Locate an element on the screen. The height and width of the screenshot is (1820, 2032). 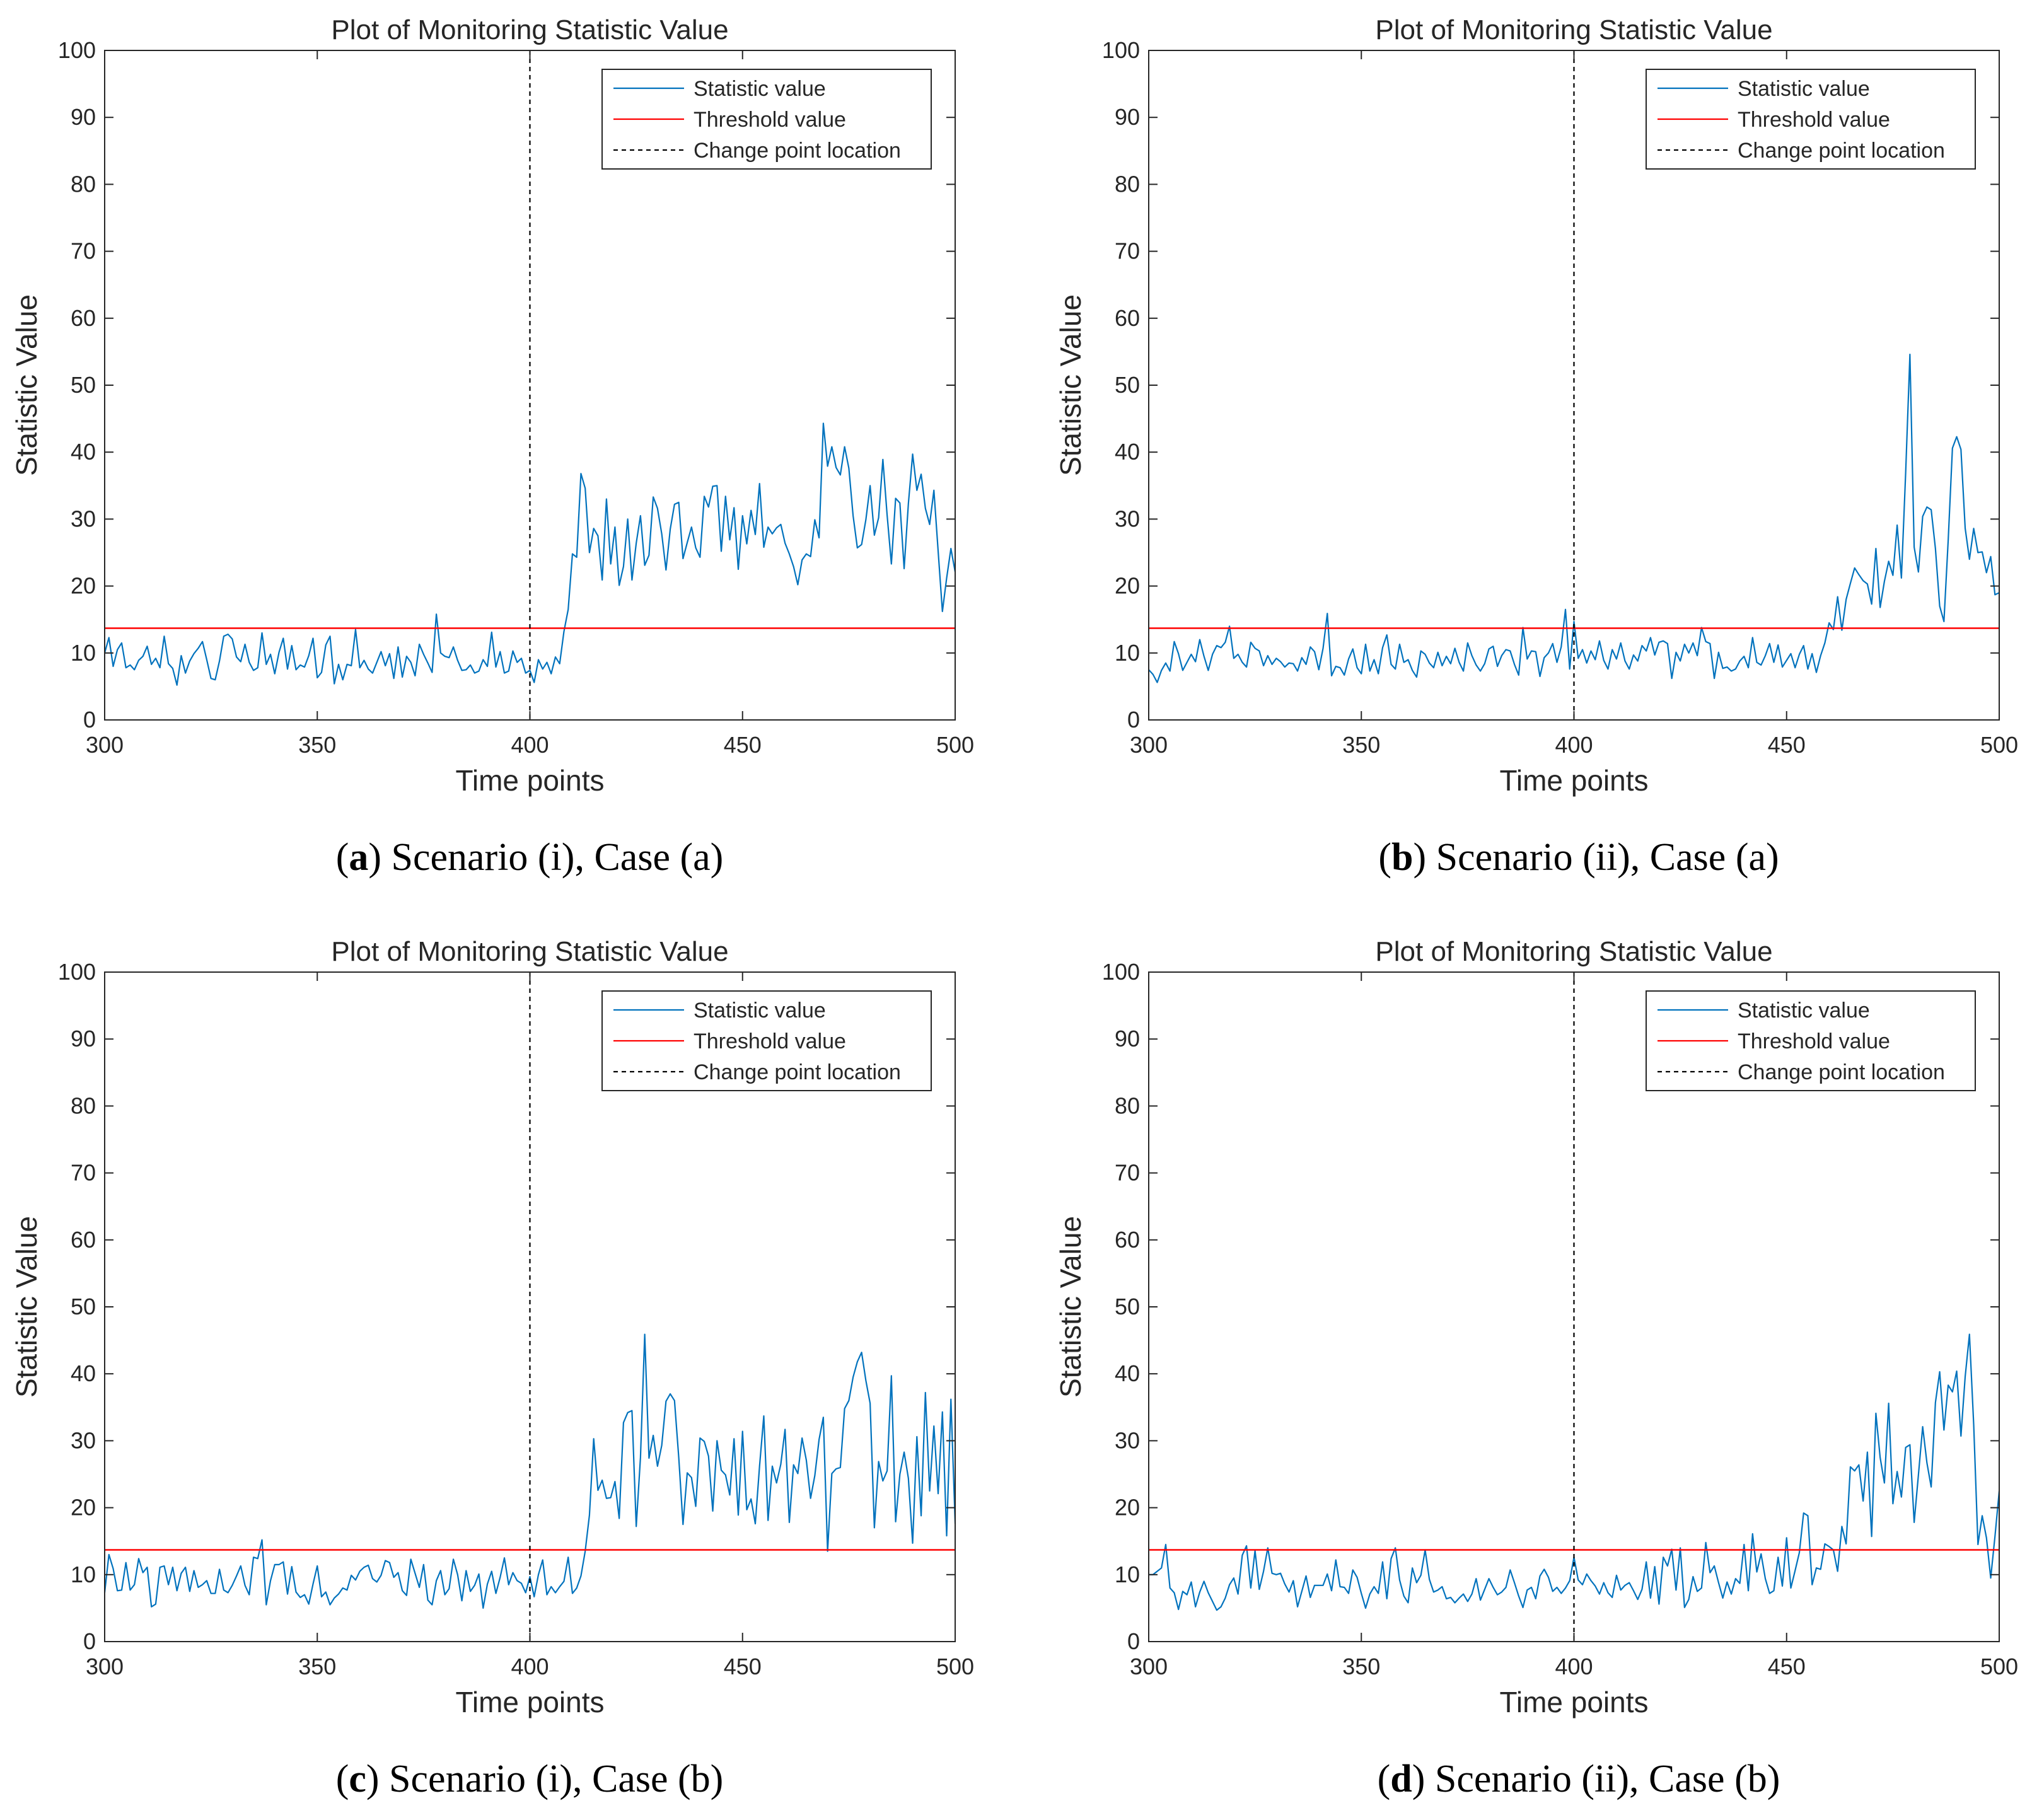
caption-text: Scenario (i), Case (b) is located at coordinates (552, 1779).